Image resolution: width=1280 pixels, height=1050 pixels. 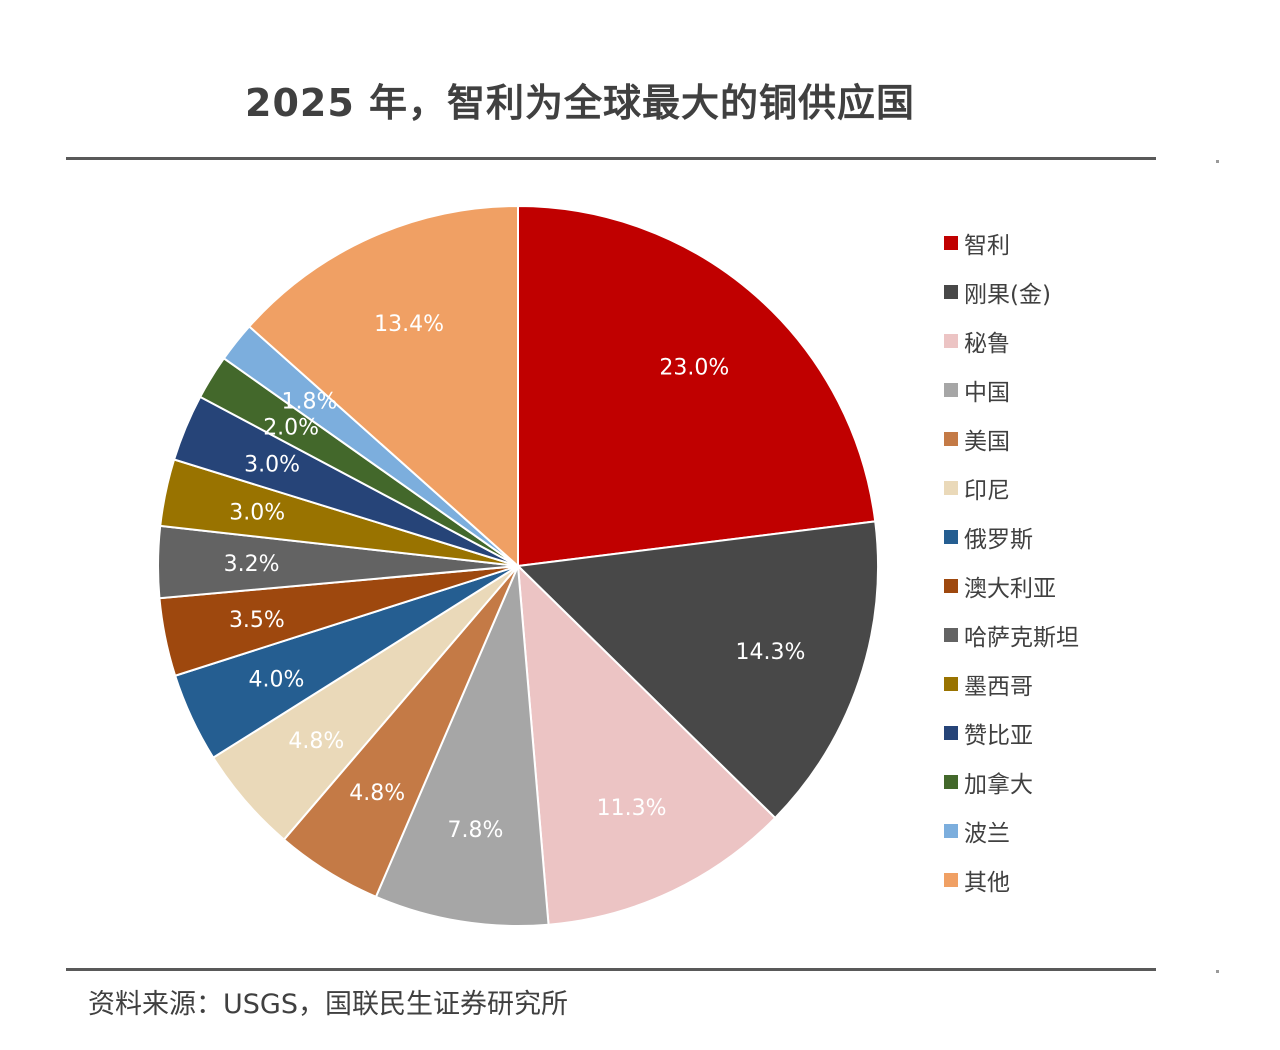 What do you see at coordinates (611, 969) in the screenshot?
I see `bottom-divider` at bounding box center [611, 969].